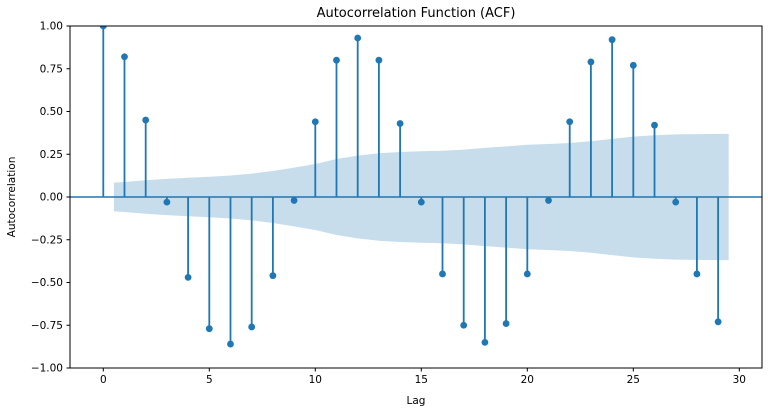  I want to click on x-tick-label: 30, so click(739, 380).